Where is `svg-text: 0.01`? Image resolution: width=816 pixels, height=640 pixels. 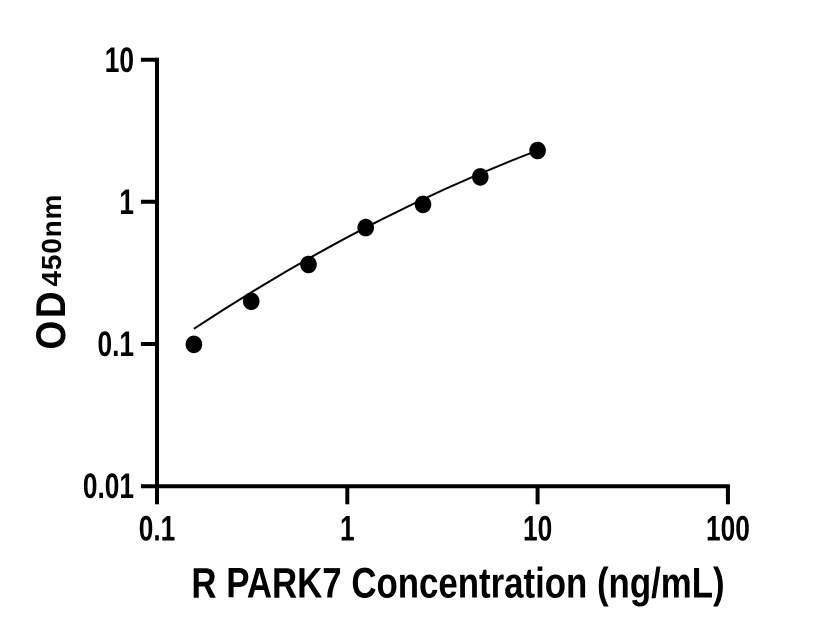 svg-text: 0.01 is located at coordinates (108, 487).